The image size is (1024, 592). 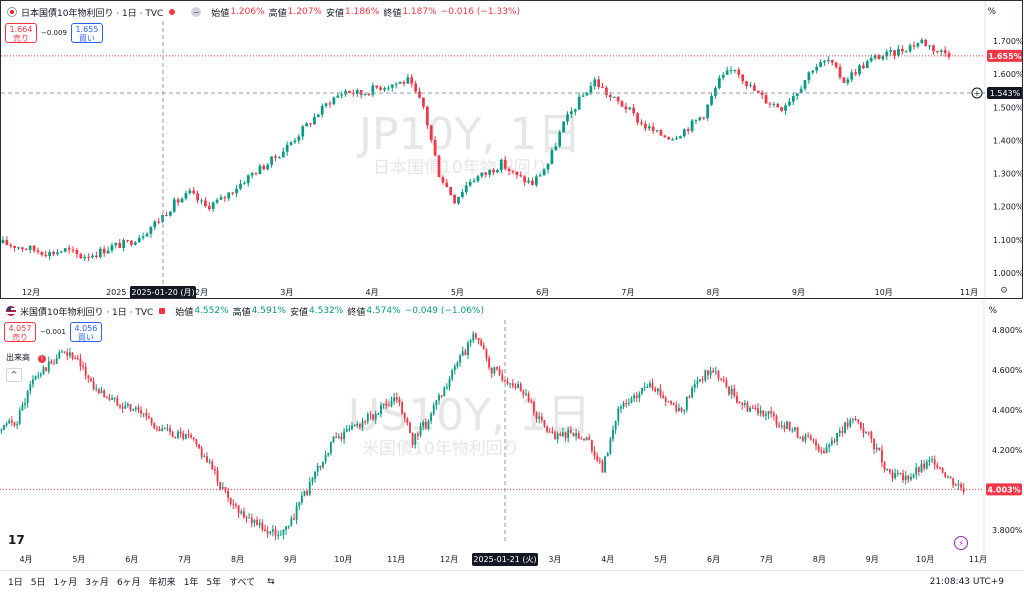 I want to click on sell-button: 4.057 売り, so click(x=20, y=332).